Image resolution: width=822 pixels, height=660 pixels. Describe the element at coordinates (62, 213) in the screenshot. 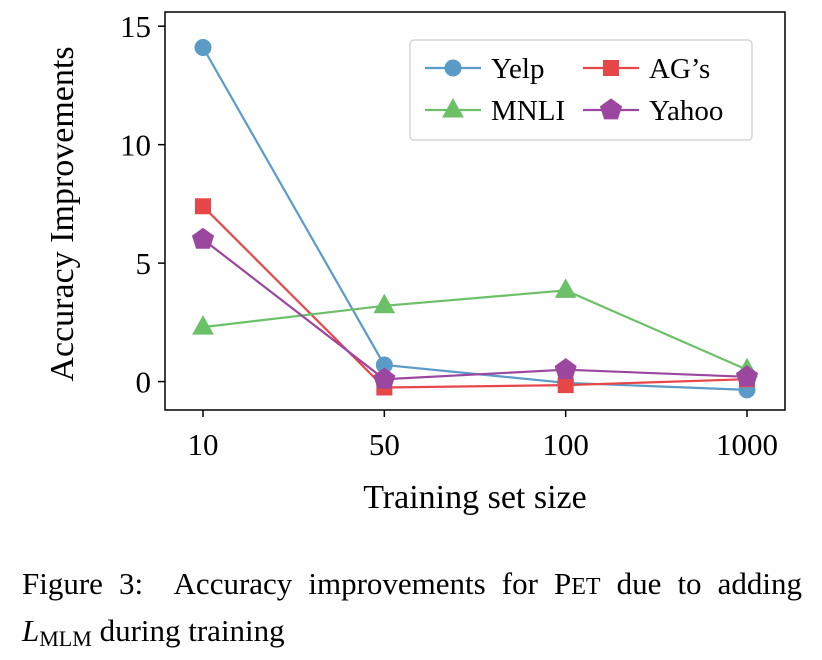

I see `y-axis-label: Accuracy Improvements` at that location.